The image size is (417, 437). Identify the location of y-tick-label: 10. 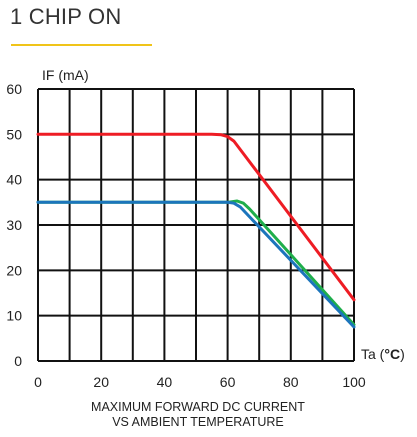
(14, 316).